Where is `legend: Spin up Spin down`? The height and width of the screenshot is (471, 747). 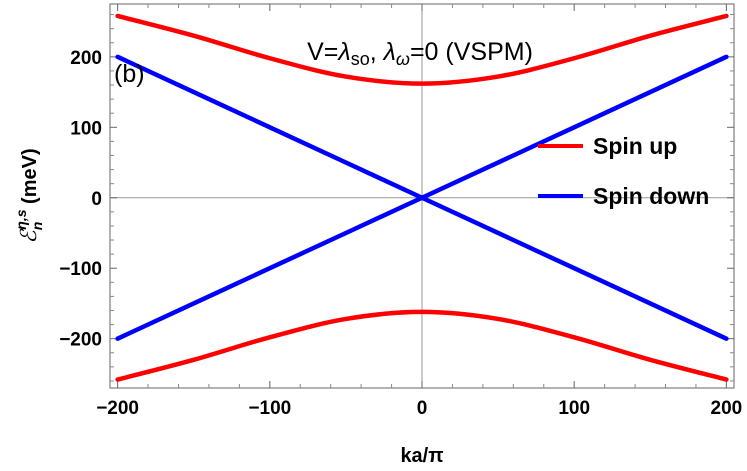 legend: Spin up Spin down is located at coordinates (623, 171).